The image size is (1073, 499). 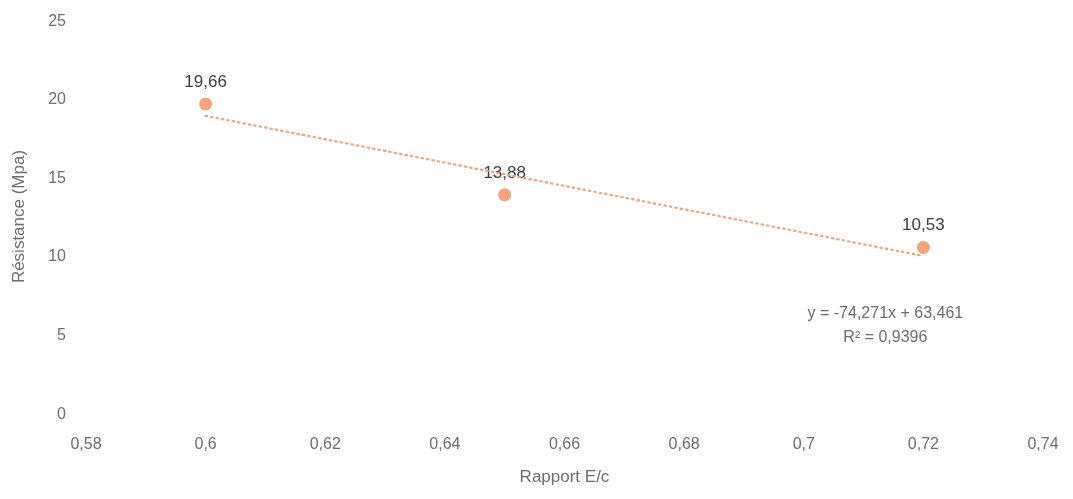 What do you see at coordinates (325, 443) in the screenshot?
I see `x-tick-label: 0,62` at bounding box center [325, 443].